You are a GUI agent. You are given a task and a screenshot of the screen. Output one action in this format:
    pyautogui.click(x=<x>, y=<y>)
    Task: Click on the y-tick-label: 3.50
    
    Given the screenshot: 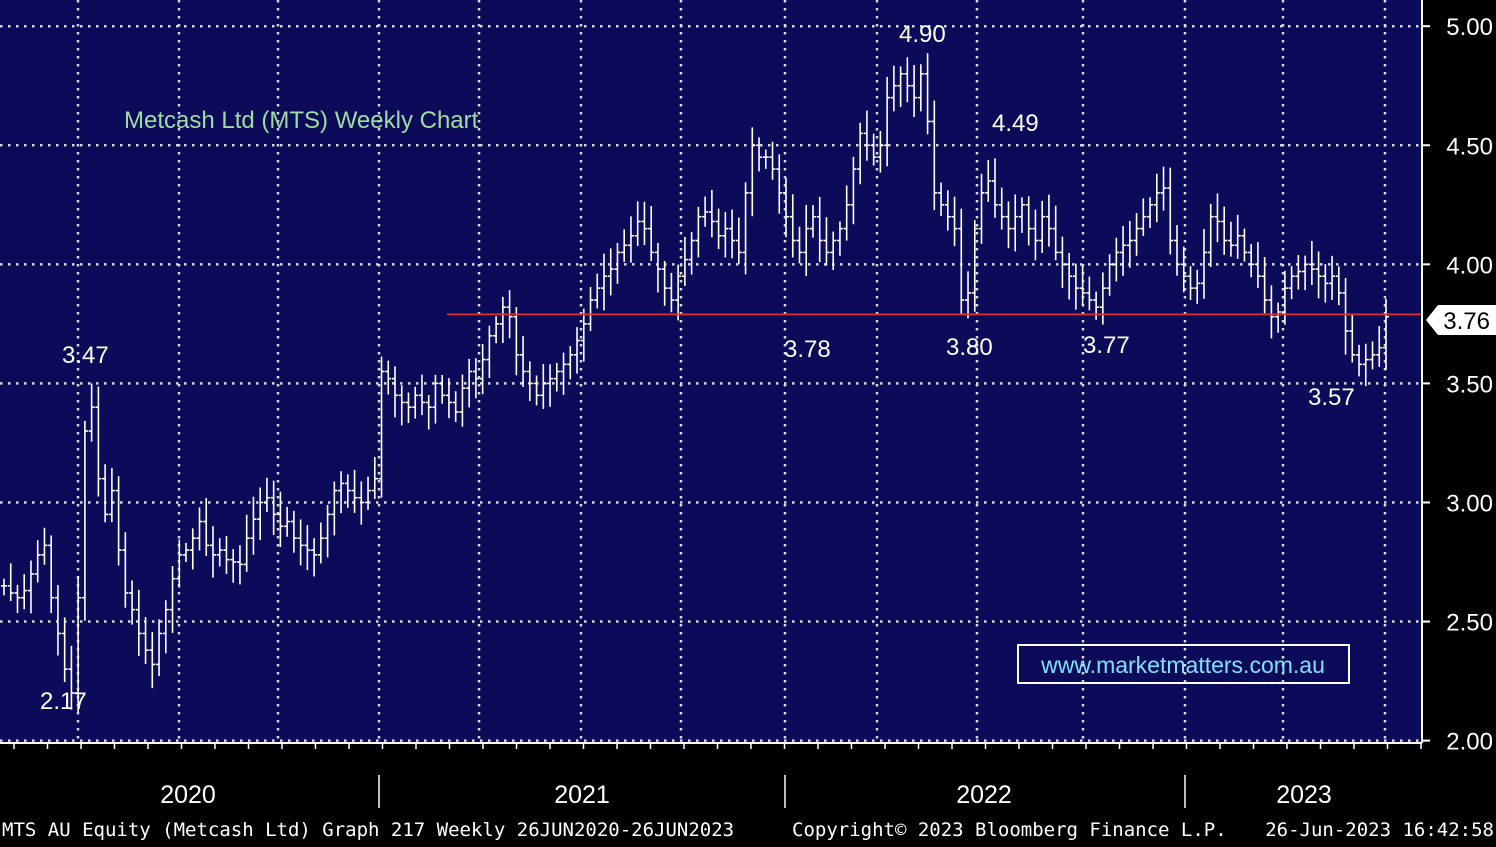 What is the action you would take?
    pyautogui.click(x=1469, y=384)
    